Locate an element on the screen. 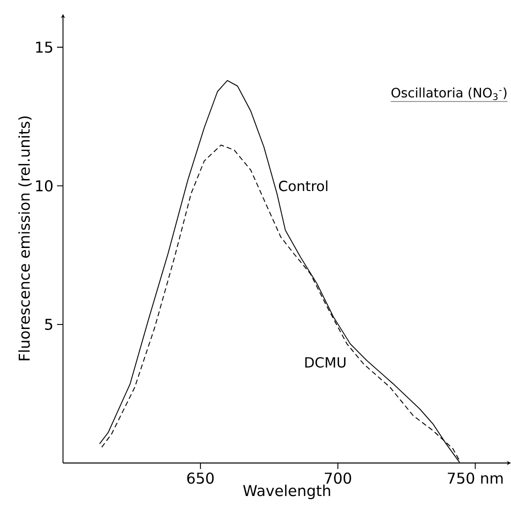 The image size is (511, 517). text: Oscillatoria (NO$_{3}$$^{-}$) is located at coordinates (449, 94).